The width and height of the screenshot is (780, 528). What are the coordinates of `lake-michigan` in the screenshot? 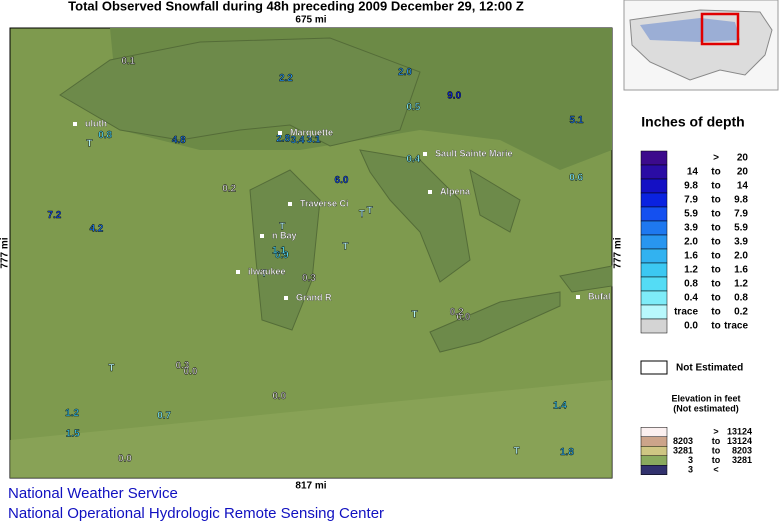 It's located at (285, 250).